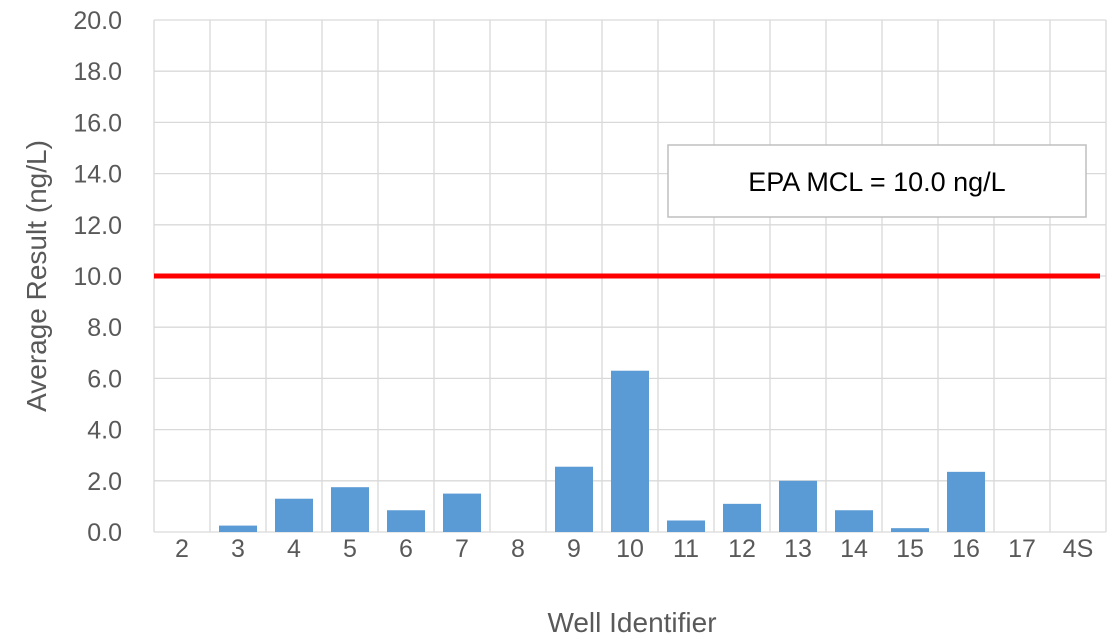 The height and width of the screenshot is (644, 1117). Describe the element at coordinates (910, 549) in the screenshot. I see `x-tick-label: 15` at that location.